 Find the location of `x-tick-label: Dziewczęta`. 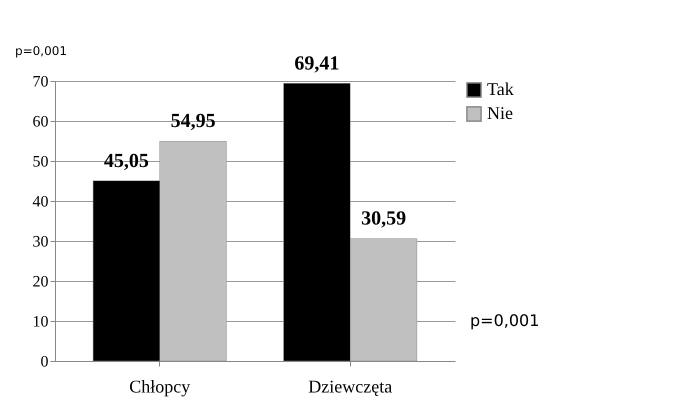

x-tick-label: Dziewczęta is located at coordinates (350, 386).